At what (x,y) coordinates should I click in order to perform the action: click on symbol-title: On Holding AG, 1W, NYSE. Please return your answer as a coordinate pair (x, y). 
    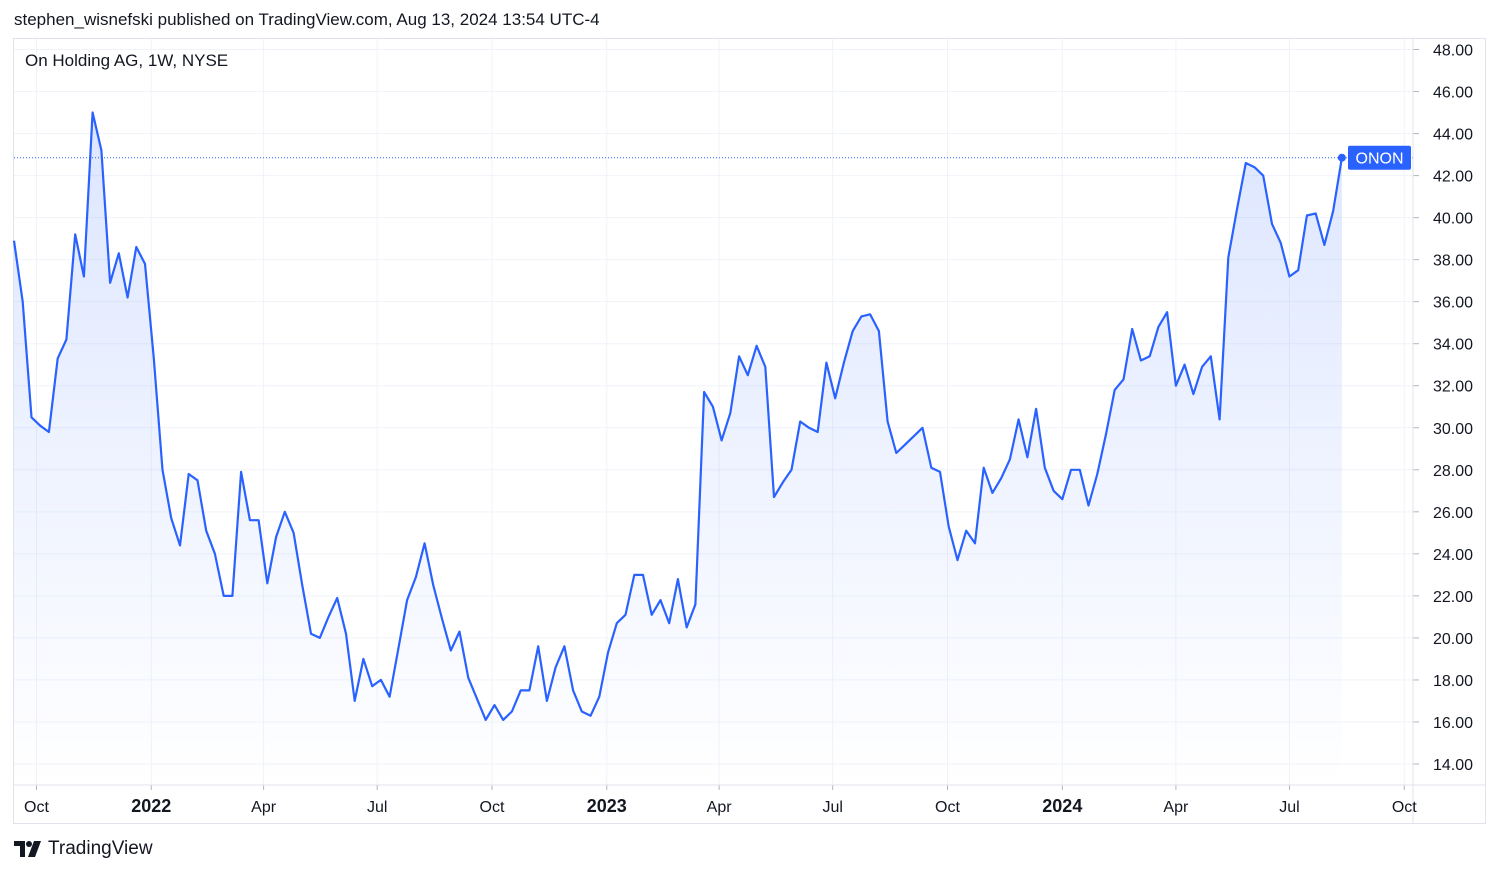
    Looking at the image, I should click on (126, 60).